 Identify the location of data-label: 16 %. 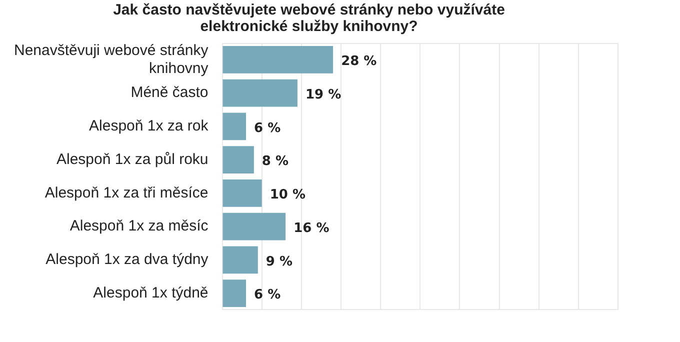
(312, 228).